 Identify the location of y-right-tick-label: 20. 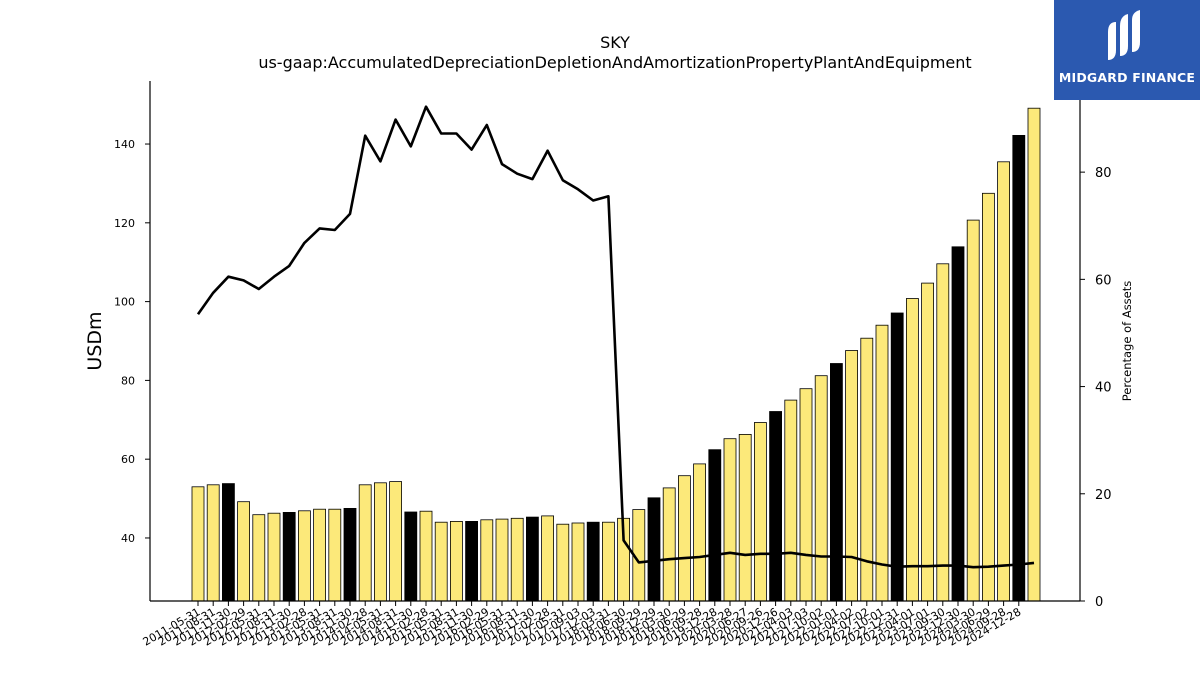
(1103, 495).